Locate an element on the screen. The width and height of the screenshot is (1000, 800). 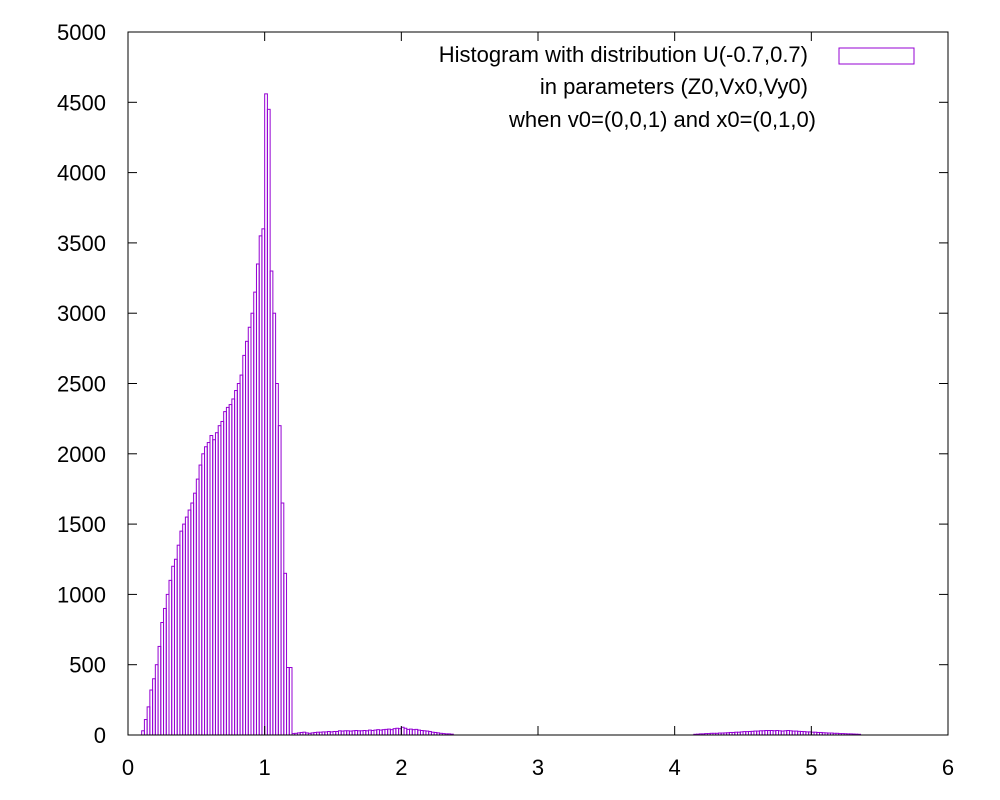
y-tick-label: 5000 is located at coordinates (81, 32).